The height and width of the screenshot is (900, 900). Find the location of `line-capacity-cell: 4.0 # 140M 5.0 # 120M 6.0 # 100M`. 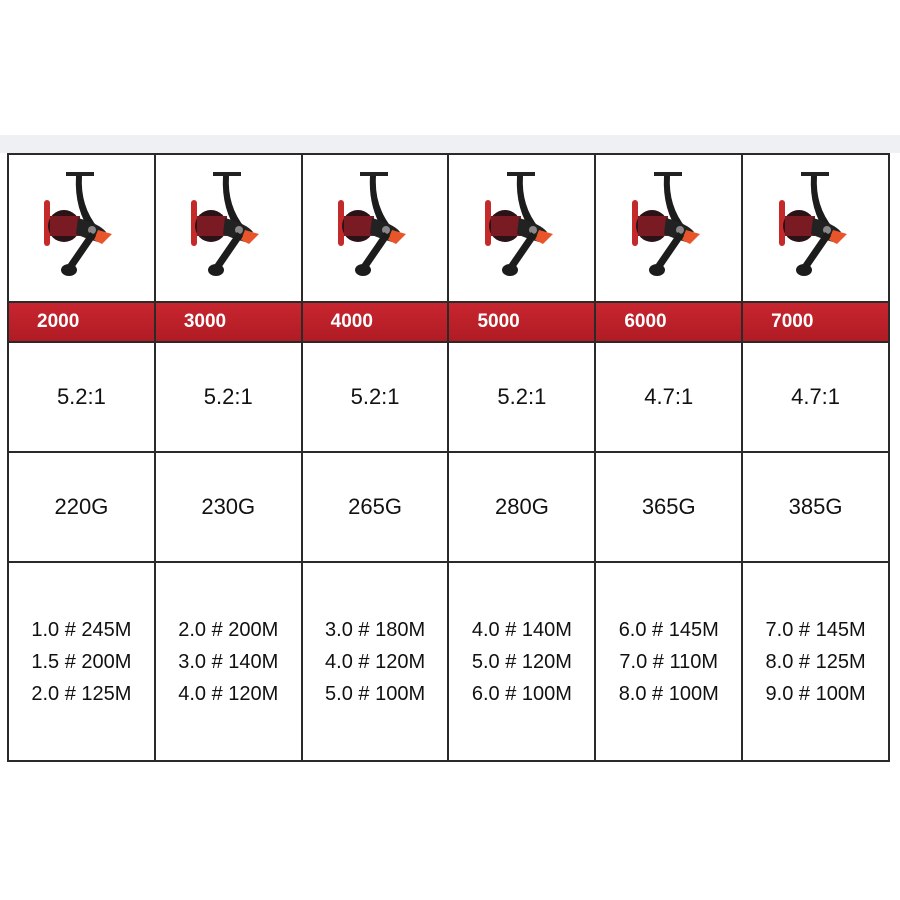

line-capacity-cell: 4.0 # 140M 5.0 # 120M 6.0 # 100M is located at coordinates (522, 661).